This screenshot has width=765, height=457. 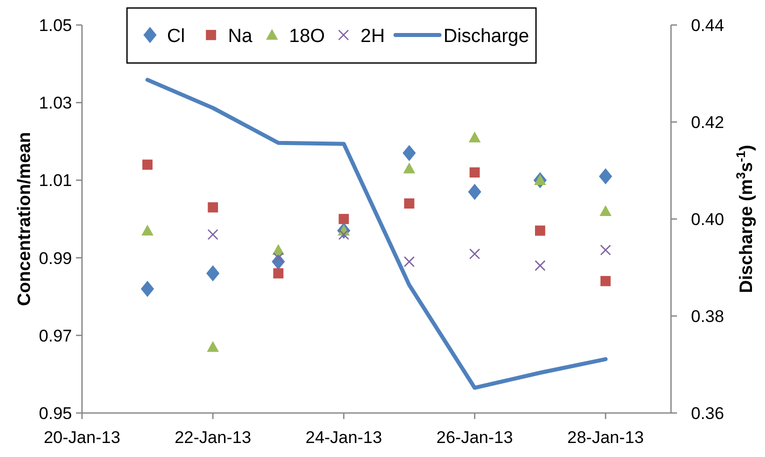 I want to click on y2-tick-label: 0.40, so click(x=707, y=219).